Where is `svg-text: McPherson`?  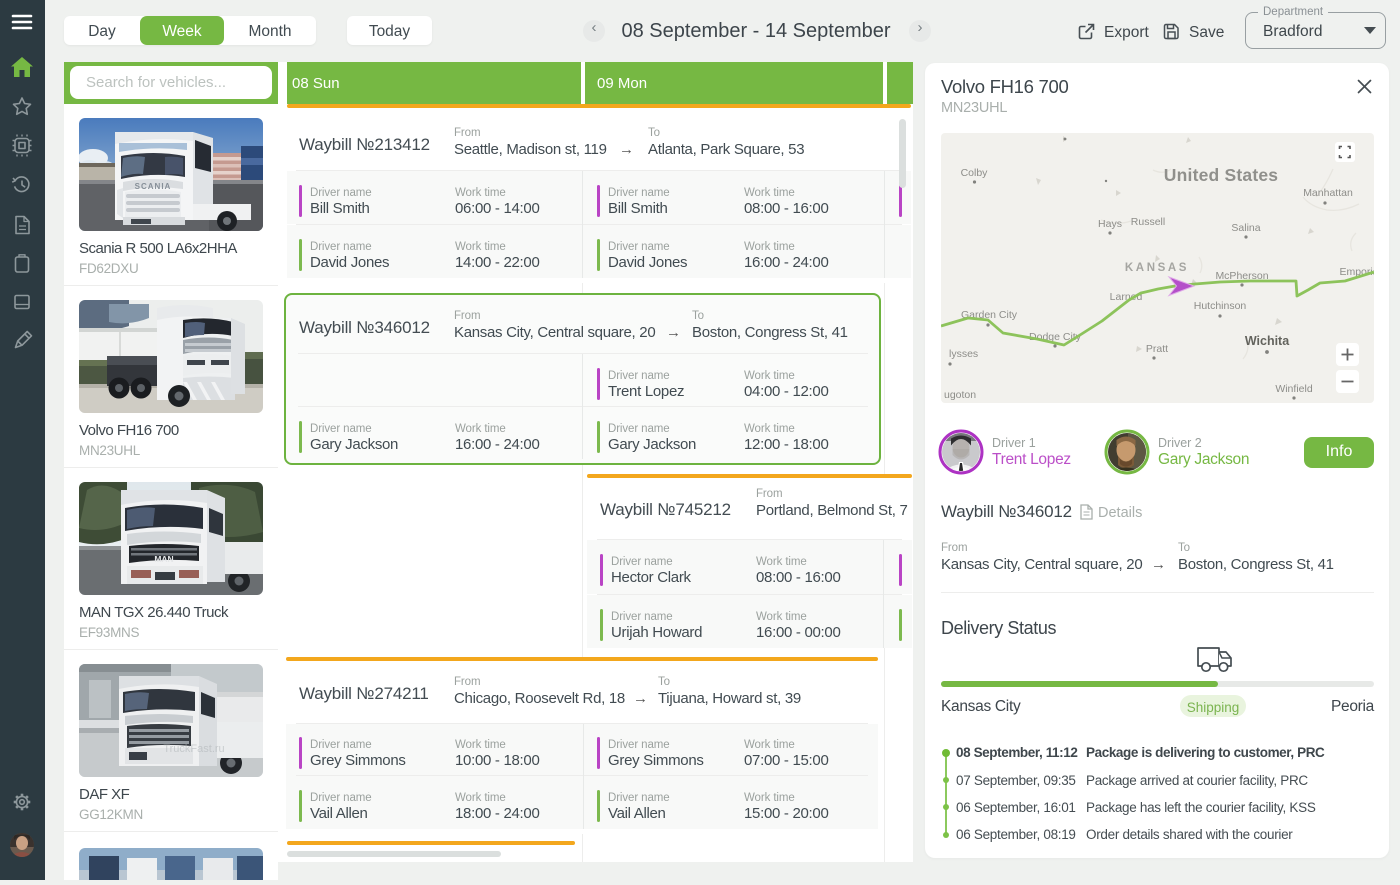
svg-text: McPherson is located at coordinates (1241, 276).